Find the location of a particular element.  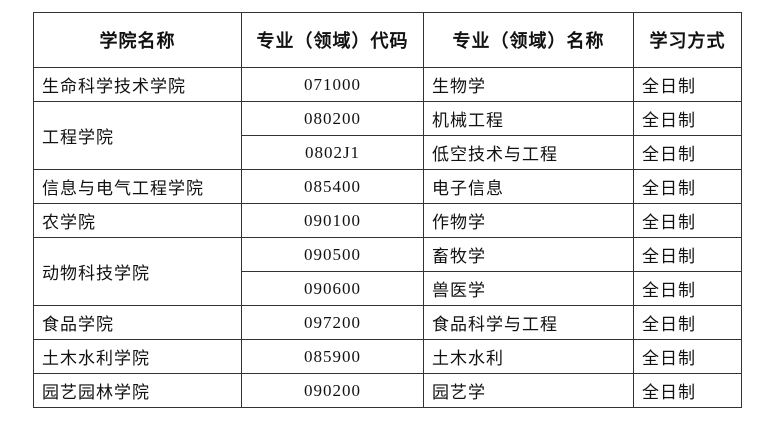

major-name: 生物学 is located at coordinates (528, 84).